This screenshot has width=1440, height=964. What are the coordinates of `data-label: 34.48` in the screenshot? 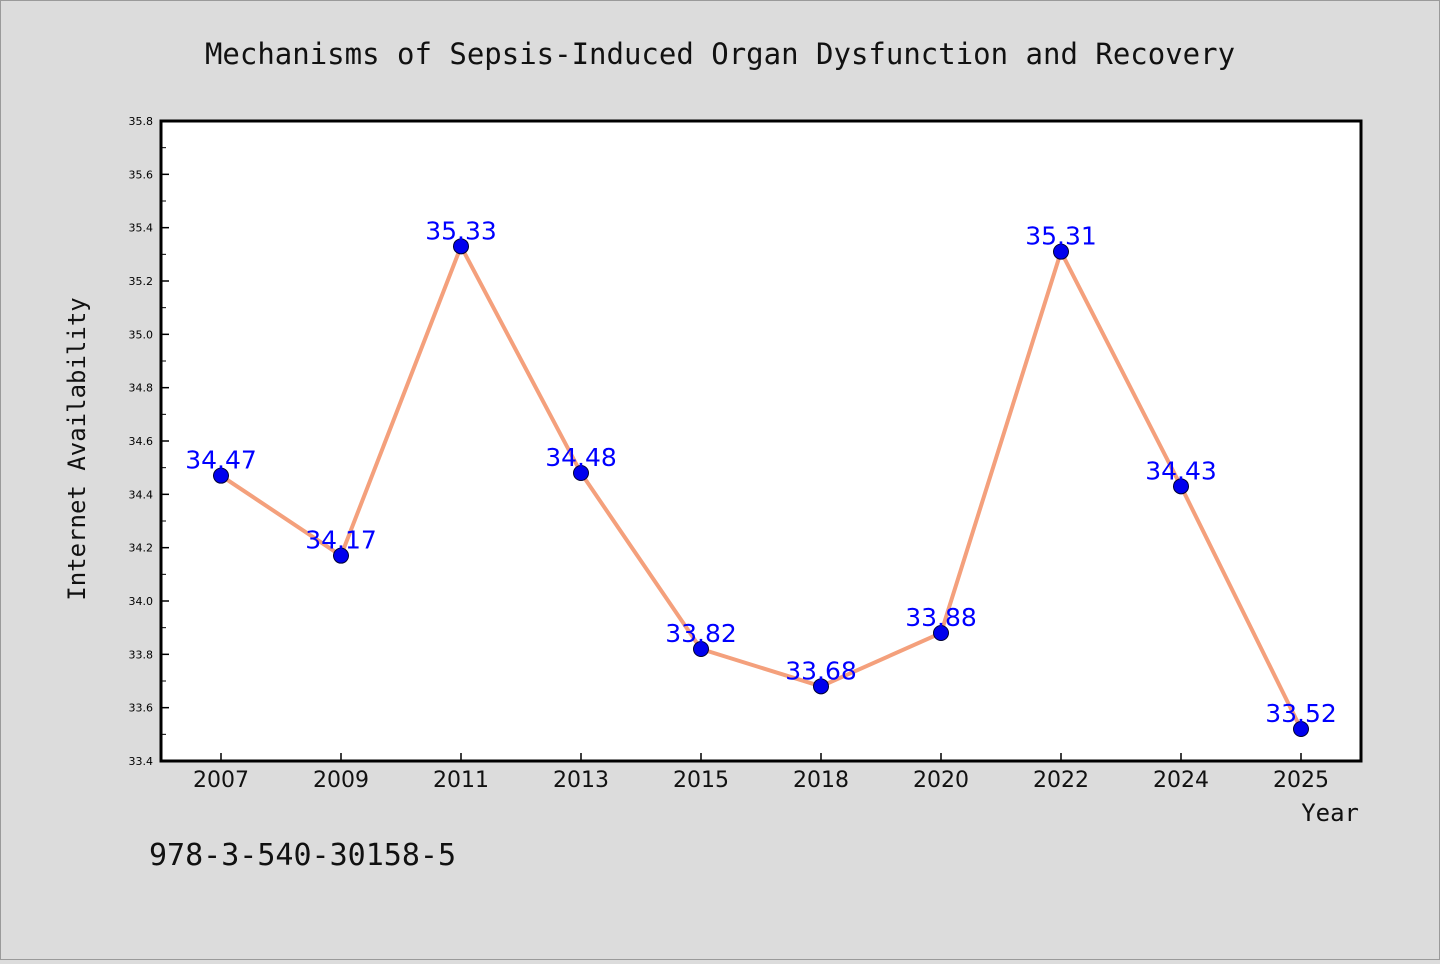 It's located at (581, 457).